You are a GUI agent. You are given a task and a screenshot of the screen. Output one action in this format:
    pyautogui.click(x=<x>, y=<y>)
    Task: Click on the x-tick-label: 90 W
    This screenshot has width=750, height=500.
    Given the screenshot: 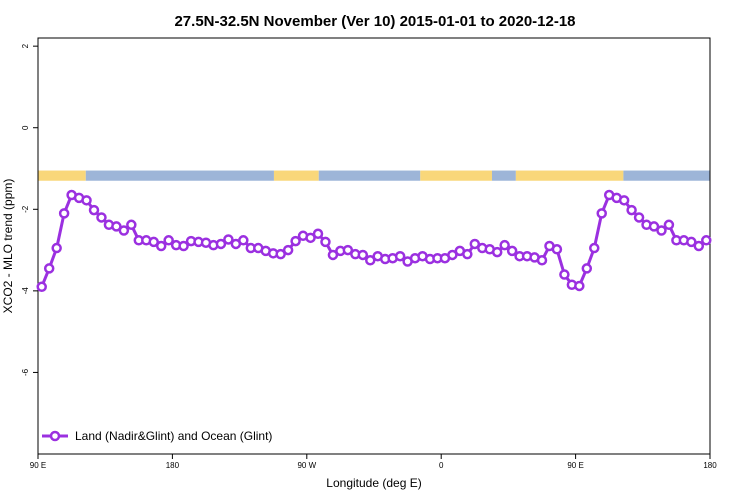 What is the action you would take?
    pyautogui.click(x=306, y=465)
    